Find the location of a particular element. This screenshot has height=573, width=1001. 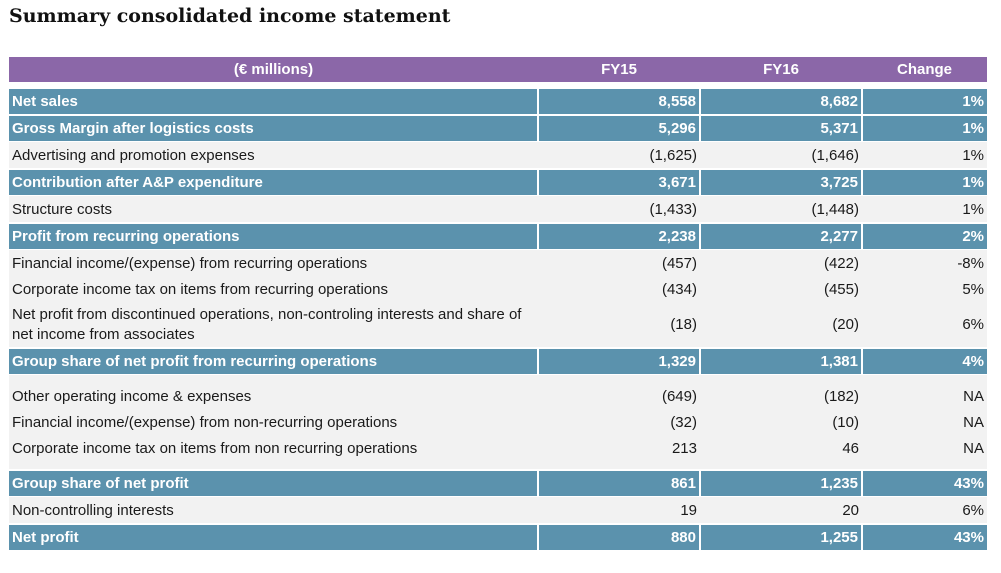

fy15-value: (1,625) is located at coordinates (619, 155).